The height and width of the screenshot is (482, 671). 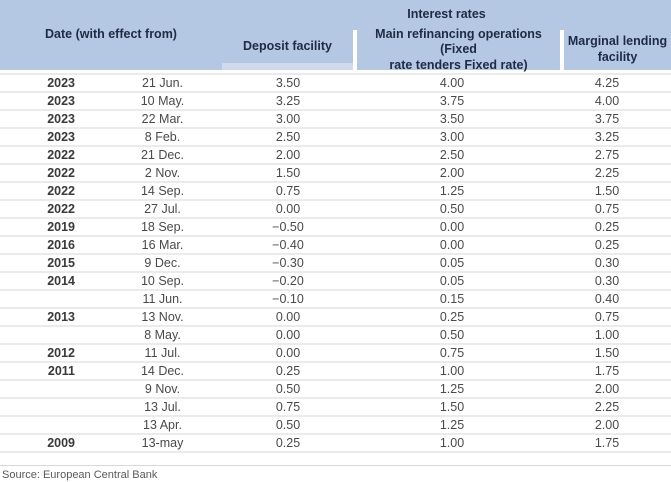 What do you see at coordinates (288, 83) in the screenshot?
I see `deposit-rate-cell: 3.50` at bounding box center [288, 83].